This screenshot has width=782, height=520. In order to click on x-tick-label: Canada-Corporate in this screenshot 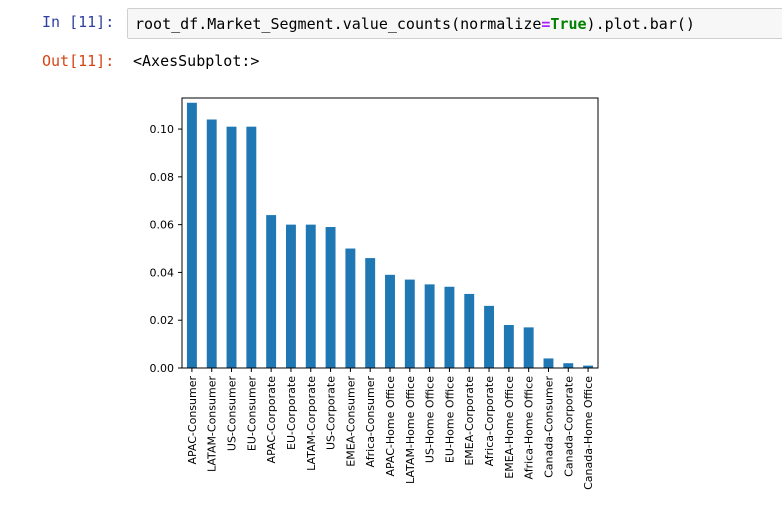, I will do `click(568, 426)`.